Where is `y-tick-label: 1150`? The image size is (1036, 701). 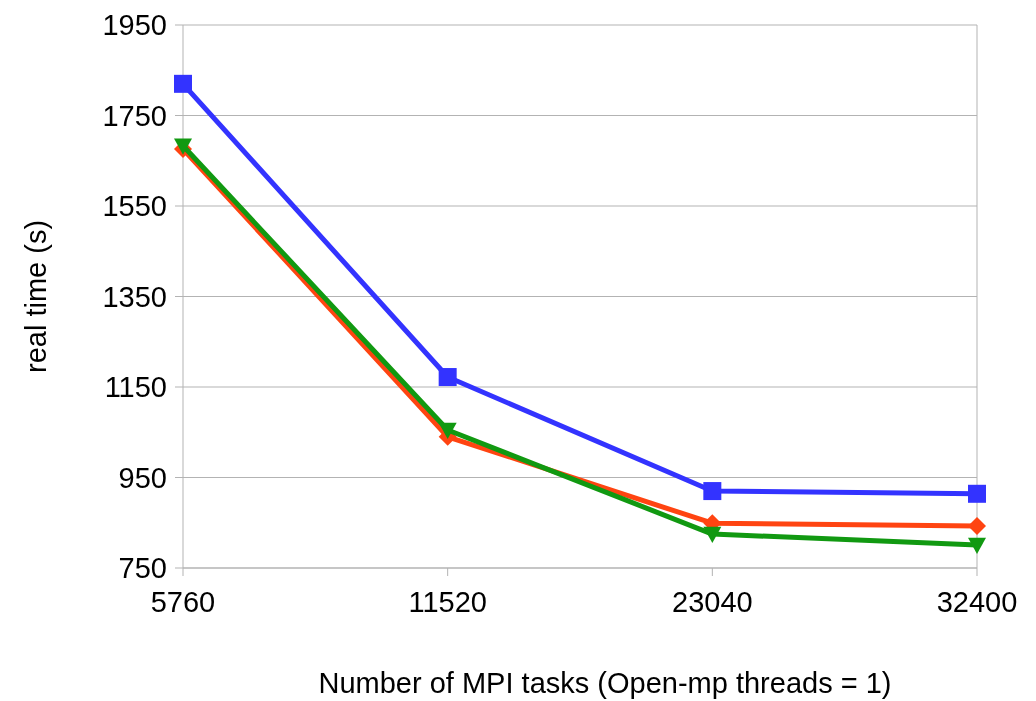 y-tick-label: 1150 is located at coordinates (135, 387).